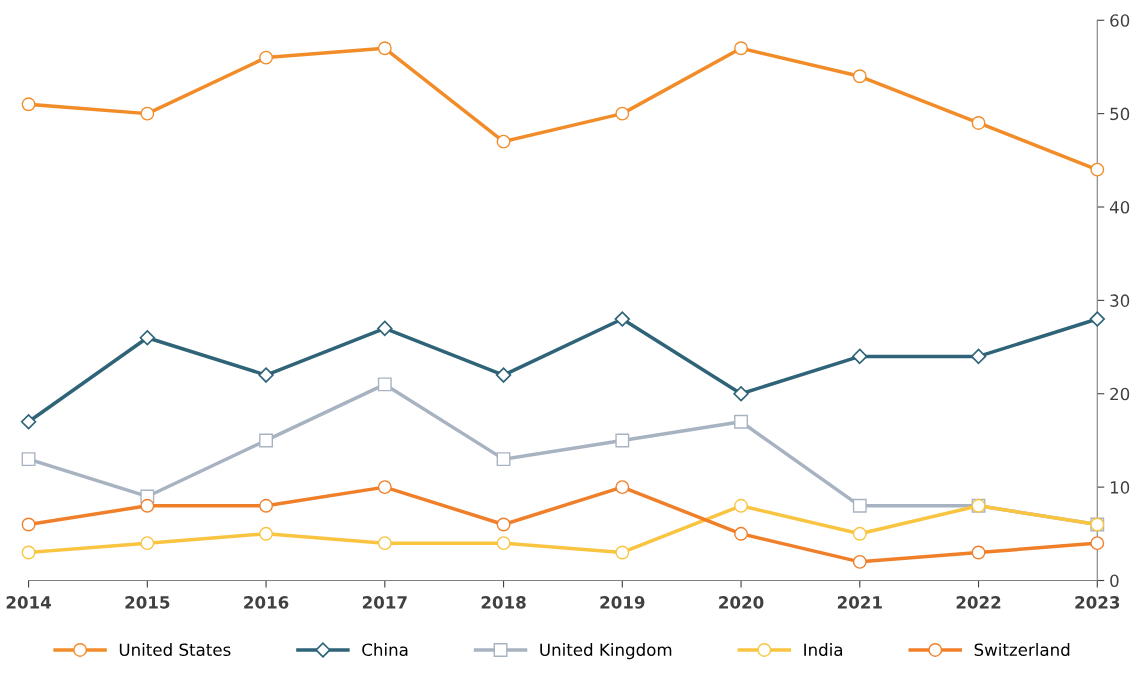 This screenshot has height=675, width=1143. I want to click on legend-label: United Kingdom, so click(606, 651).